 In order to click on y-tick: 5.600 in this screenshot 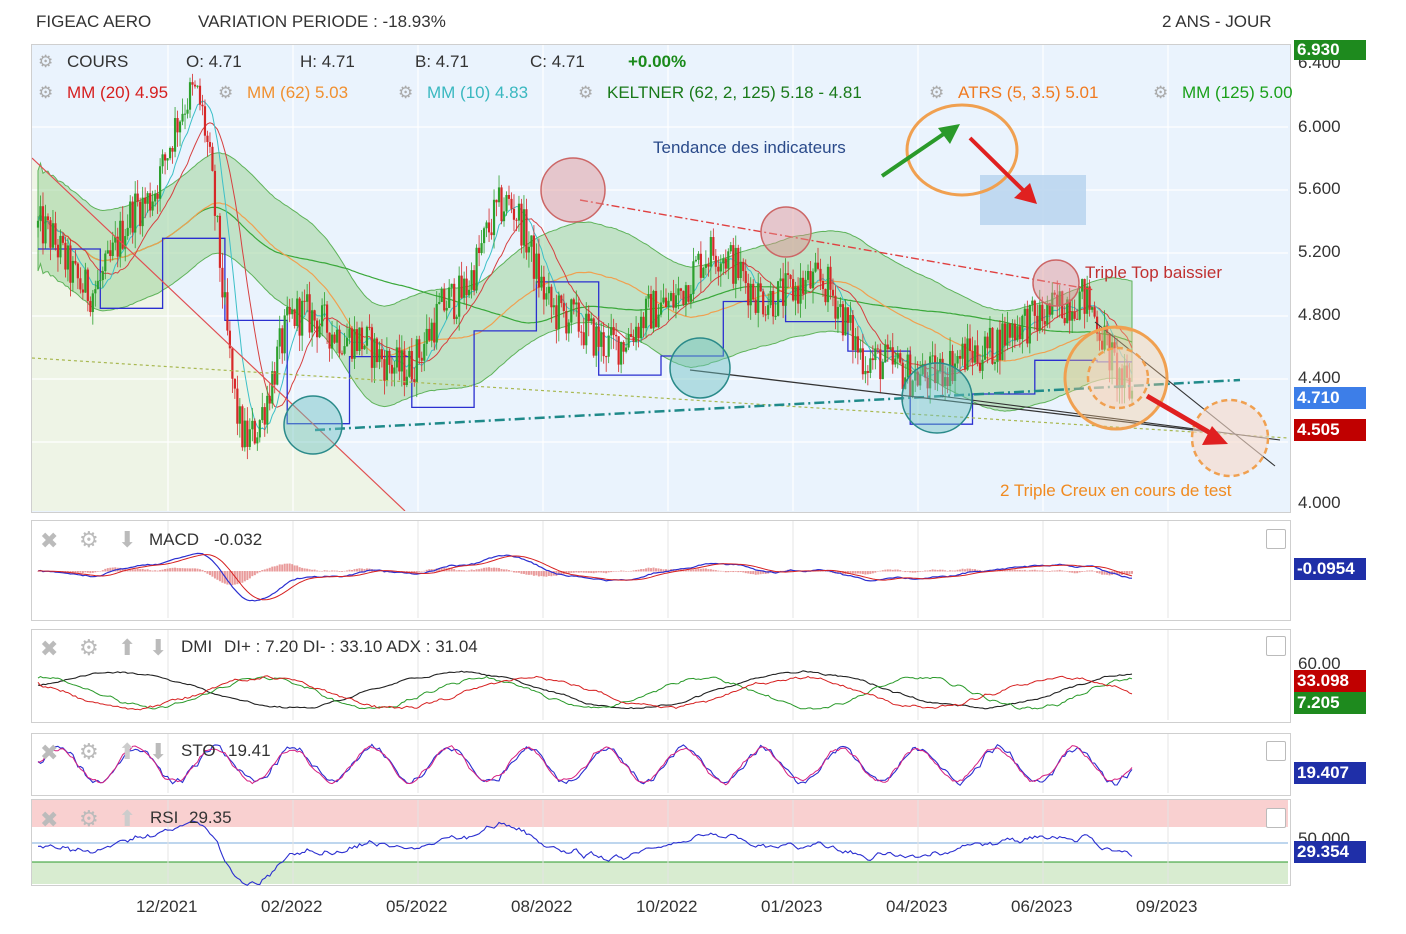, I will do `click(1319, 188)`.